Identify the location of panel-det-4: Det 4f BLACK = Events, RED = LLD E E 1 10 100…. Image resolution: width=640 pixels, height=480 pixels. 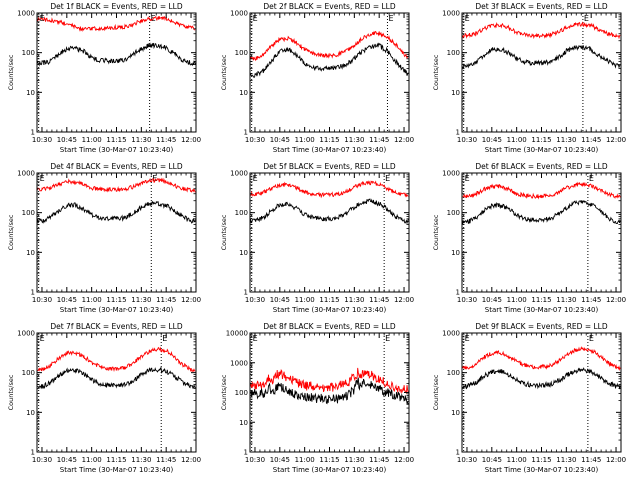
(104, 238).